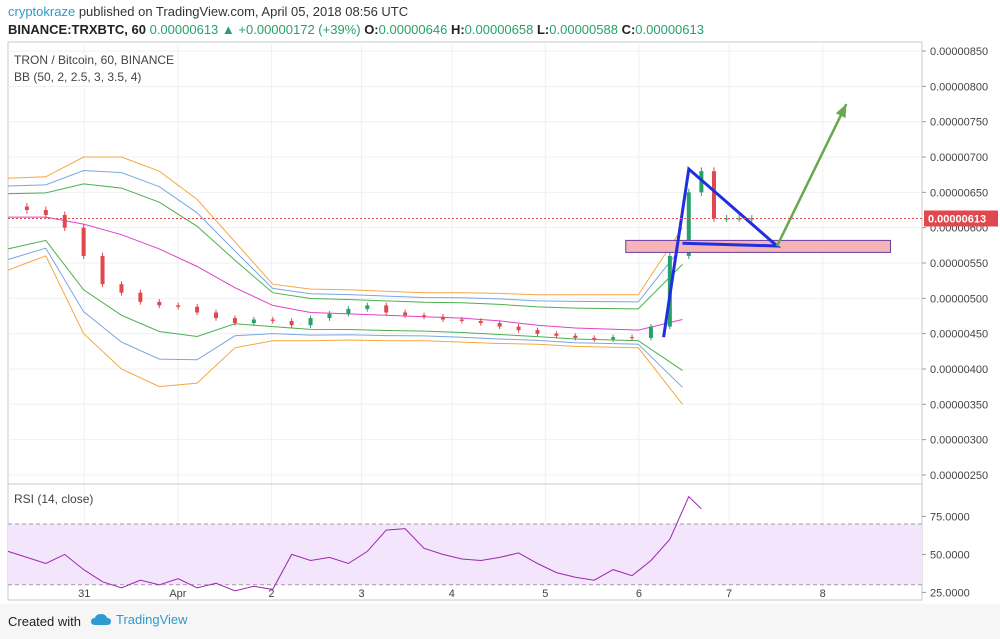 Image resolution: width=1000 pixels, height=639 pixels. I want to click on time-tick-label: Apr, so click(177, 594).